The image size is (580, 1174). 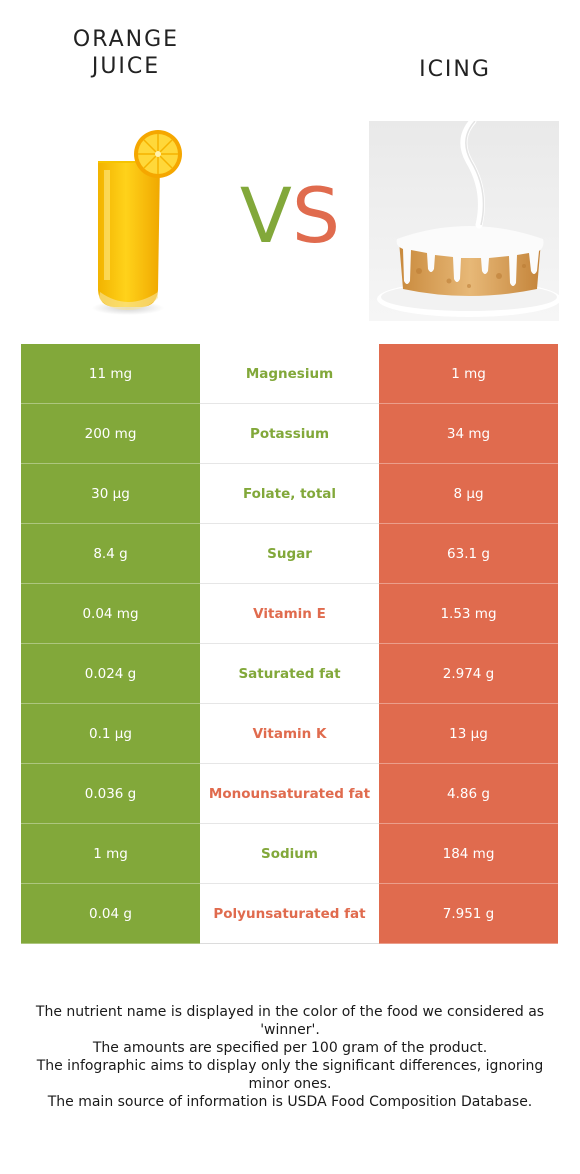 What do you see at coordinates (110, 374) in the screenshot?
I see `left-value-cell: 11 mg` at bounding box center [110, 374].